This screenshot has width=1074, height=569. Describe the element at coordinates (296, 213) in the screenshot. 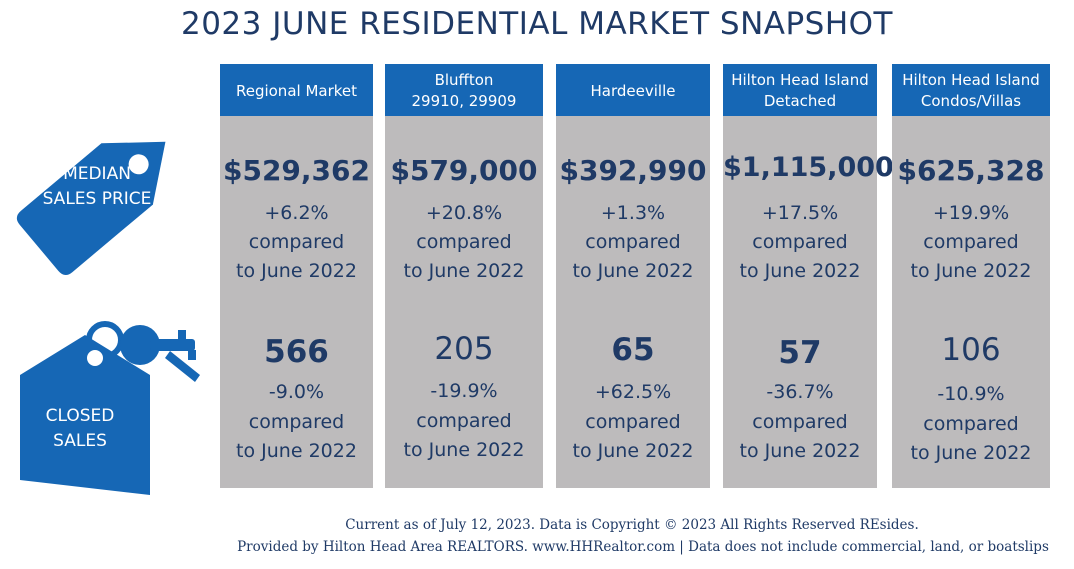

I see `price-change: +6.2%` at that location.